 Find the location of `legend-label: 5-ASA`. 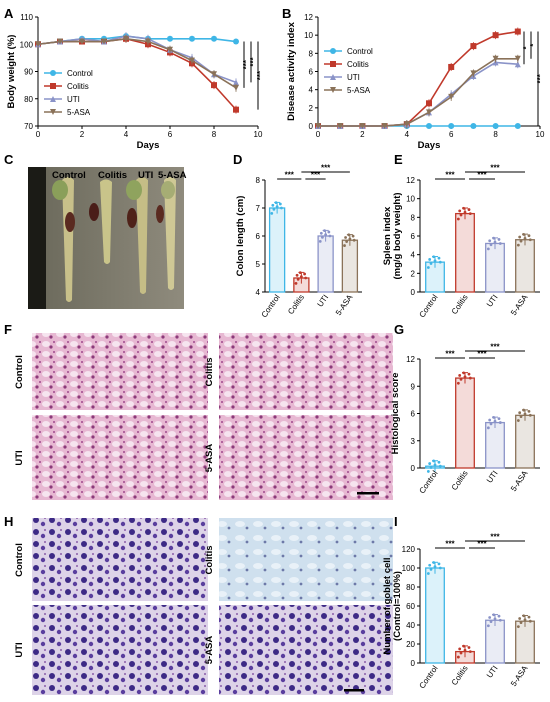

legend-label: 5-ASA is located at coordinates (359, 90).